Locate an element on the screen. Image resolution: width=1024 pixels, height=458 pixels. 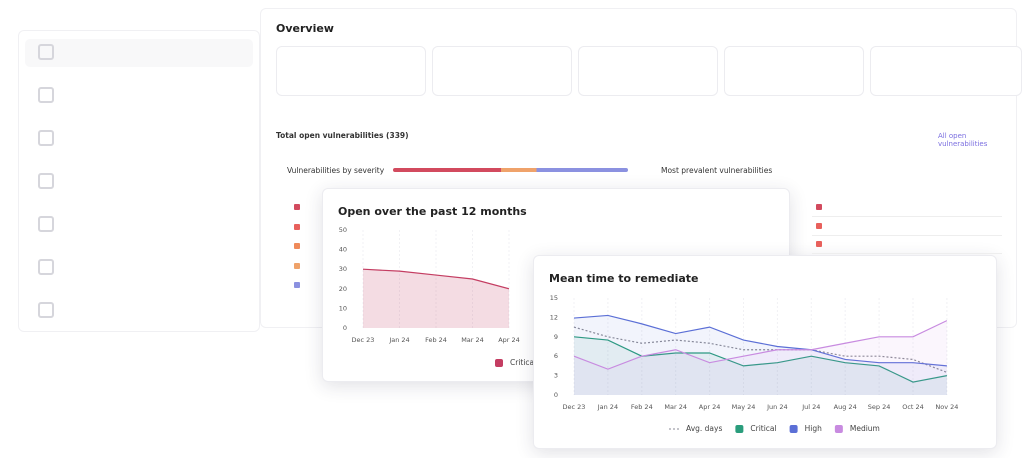
severity-title: Vulnerabilities by severity is located at coordinates (336, 170).